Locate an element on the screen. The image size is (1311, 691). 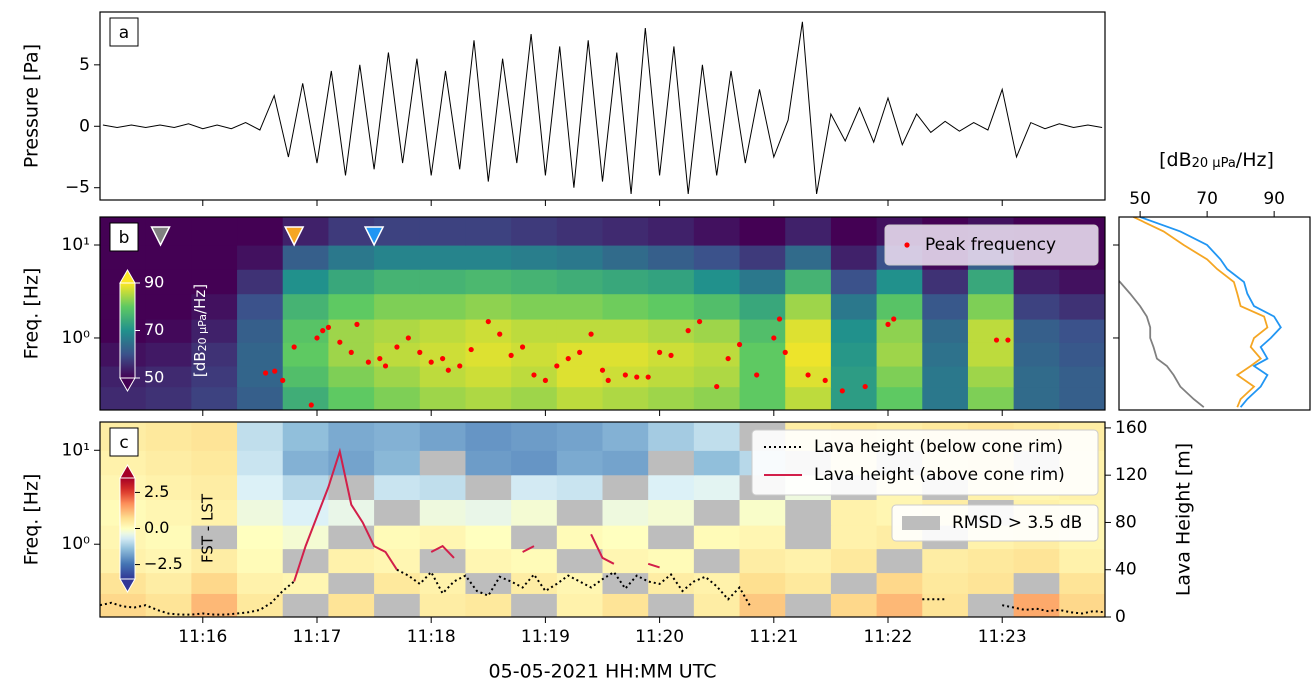
colorbar is located at coordinates (127, 528).